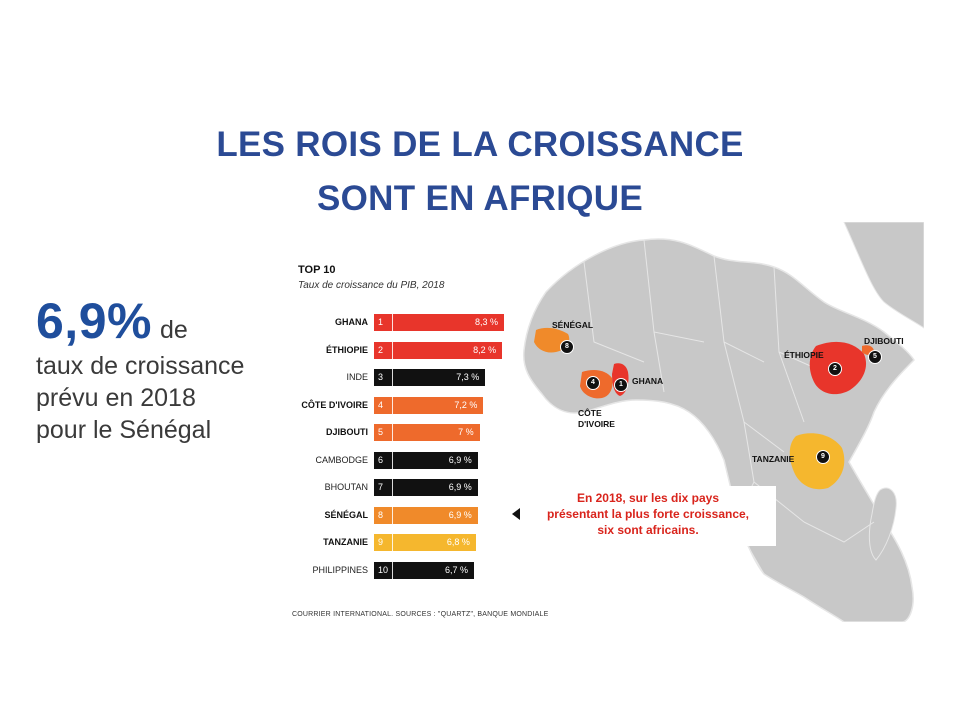 Image resolution: width=960 pixels, height=720 pixels. What do you see at coordinates (468, 377) in the screenshot?
I see `bar-value: 7,3 %` at bounding box center [468, 377].